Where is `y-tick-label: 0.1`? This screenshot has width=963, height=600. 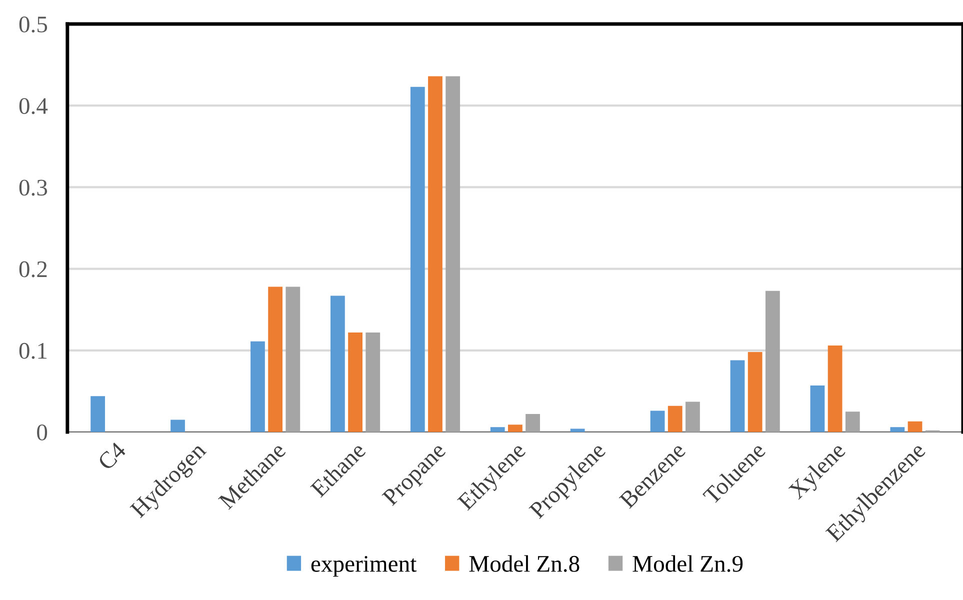 y-tick-label: 0.1 is located at coordinates (33, 350).